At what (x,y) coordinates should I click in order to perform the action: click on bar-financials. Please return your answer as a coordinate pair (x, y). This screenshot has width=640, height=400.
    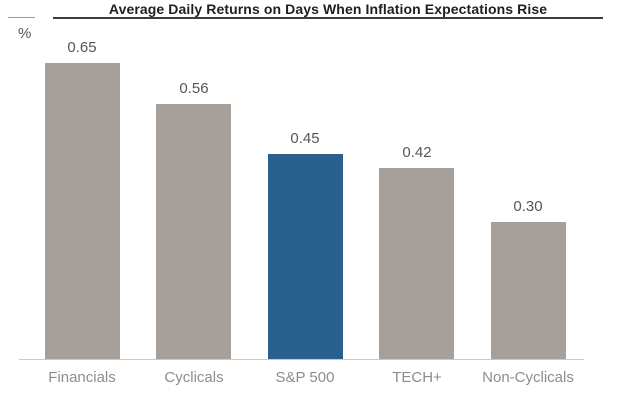
    Looking at the image, I should click on (82, 211).